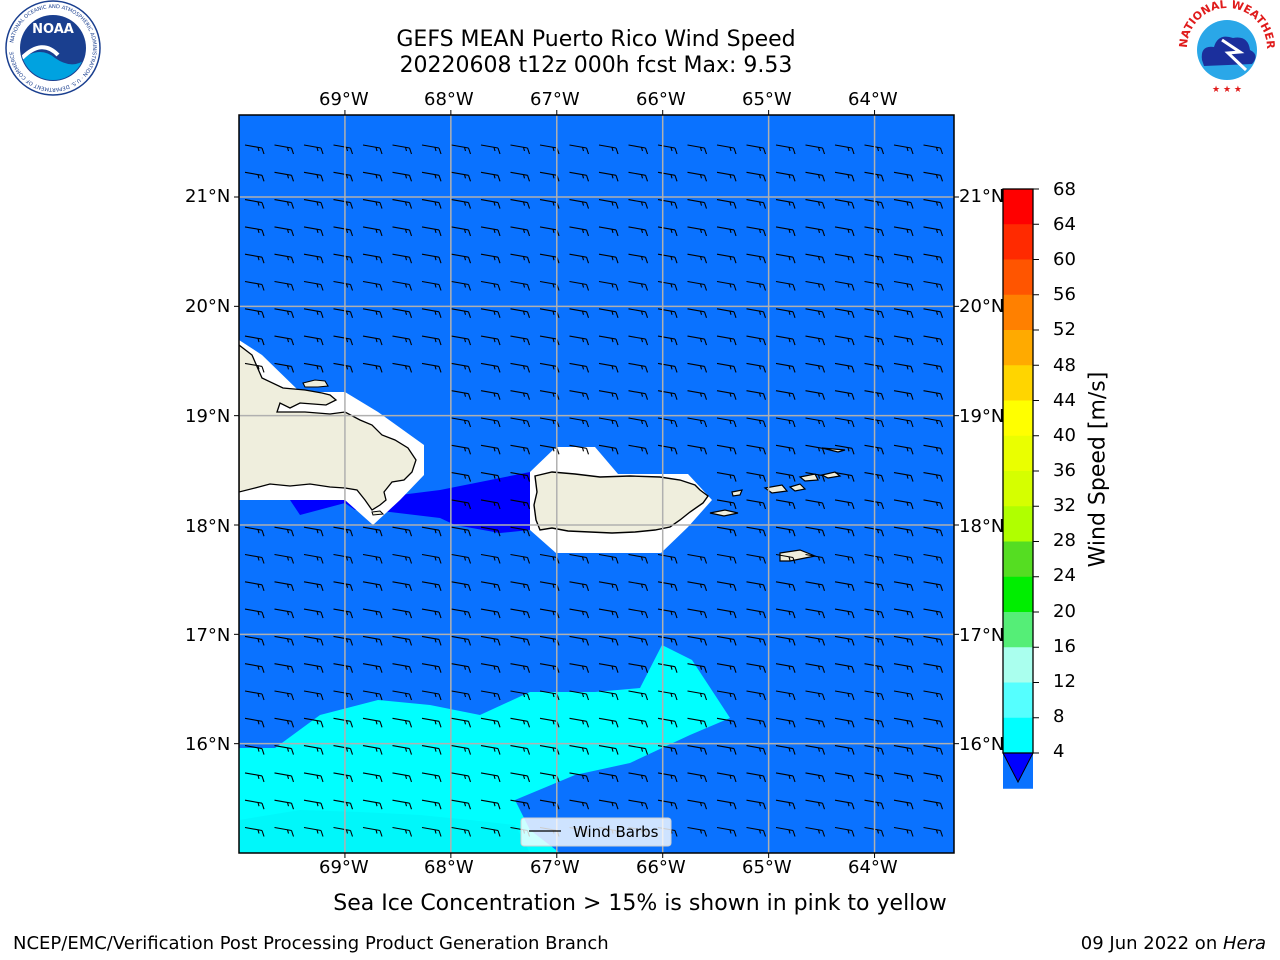 Image resolution: width=1280 pixels, height=960 pixels. Describe the element at coordinates (1064, 400) in the screenshot. I see `colorbar-tick: 44` at that location.